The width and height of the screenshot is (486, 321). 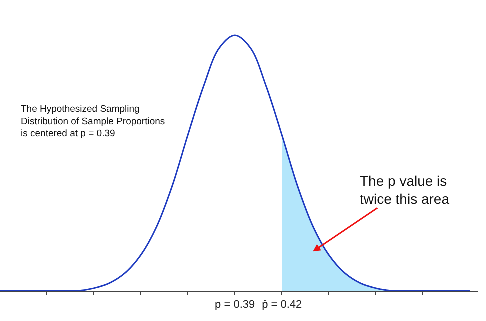 I want to click on x-tick-label: p = 0.39, so click(x=235, y=305).